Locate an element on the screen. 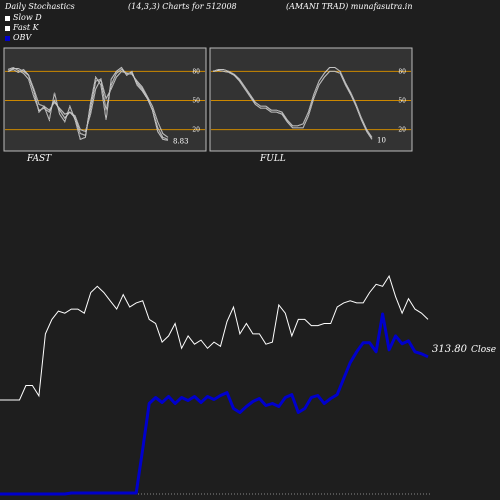 The width and height of the screenshot is (500, 500). fast-level-label-80: 80 is located at coordinates (196, 71).